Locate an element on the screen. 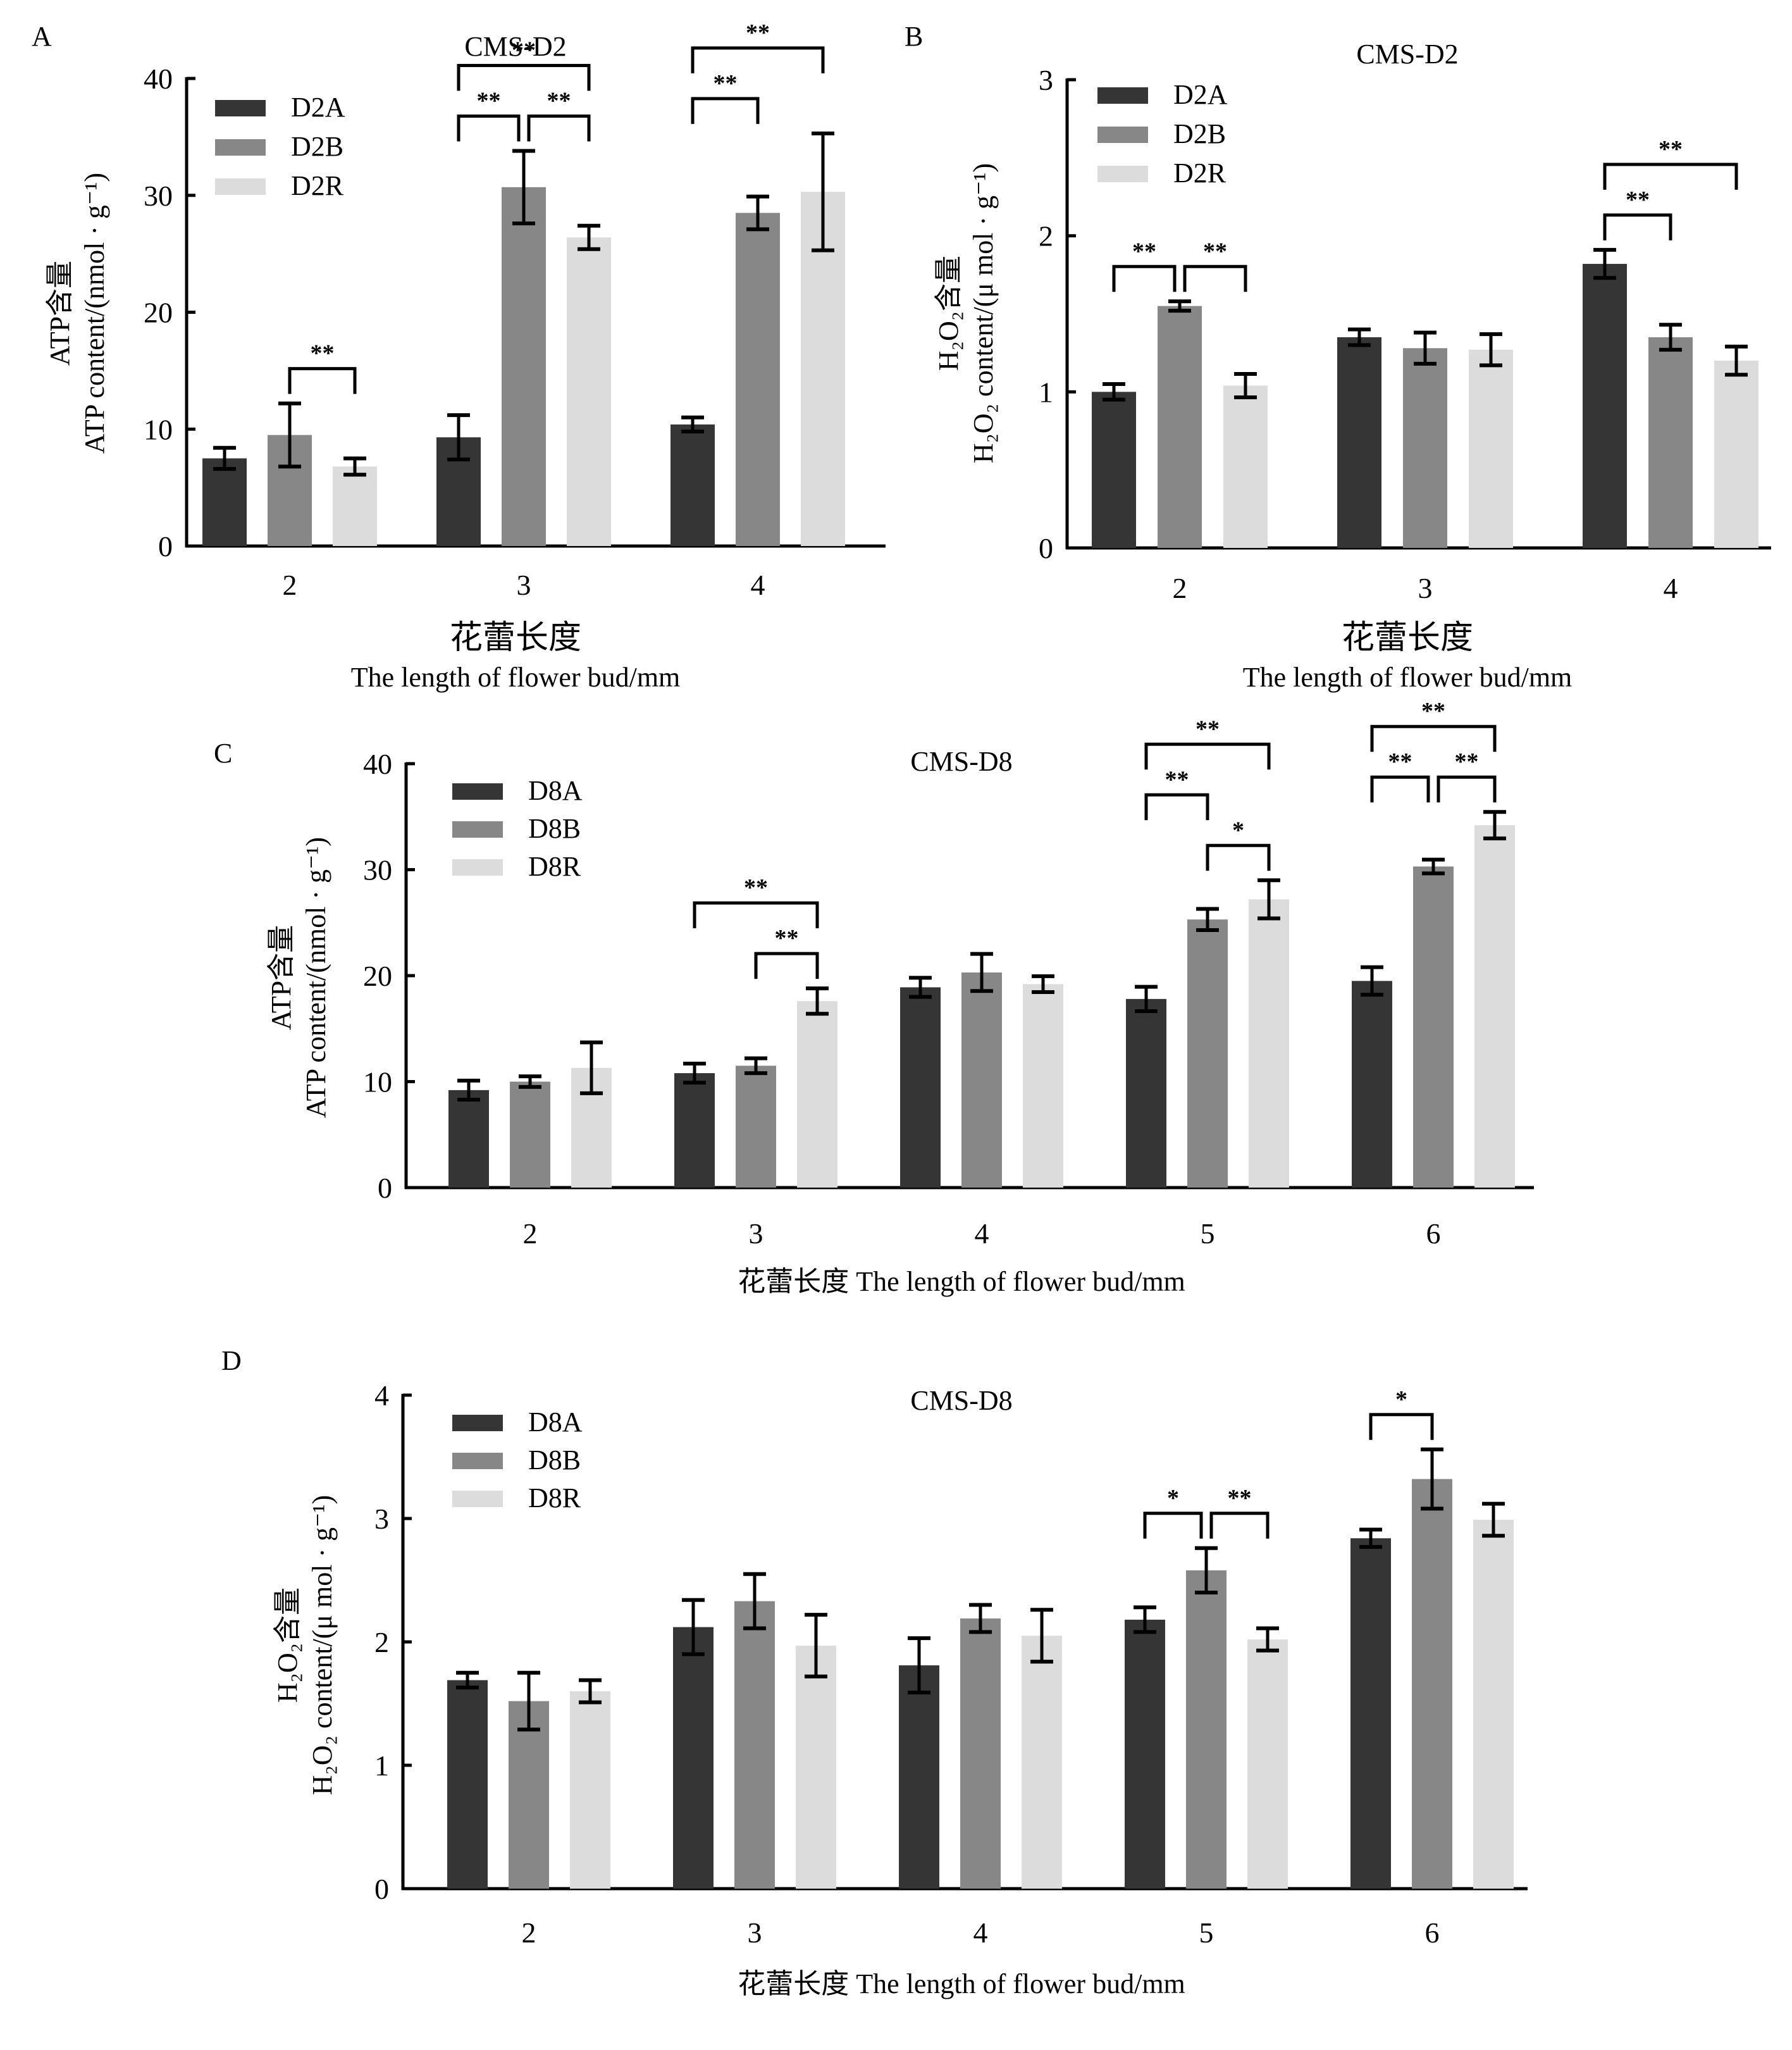 Image resolution: width=1792 pixels, height=2050 pixels. y-tick-label: 2 is located at coordinates (1046, 236).